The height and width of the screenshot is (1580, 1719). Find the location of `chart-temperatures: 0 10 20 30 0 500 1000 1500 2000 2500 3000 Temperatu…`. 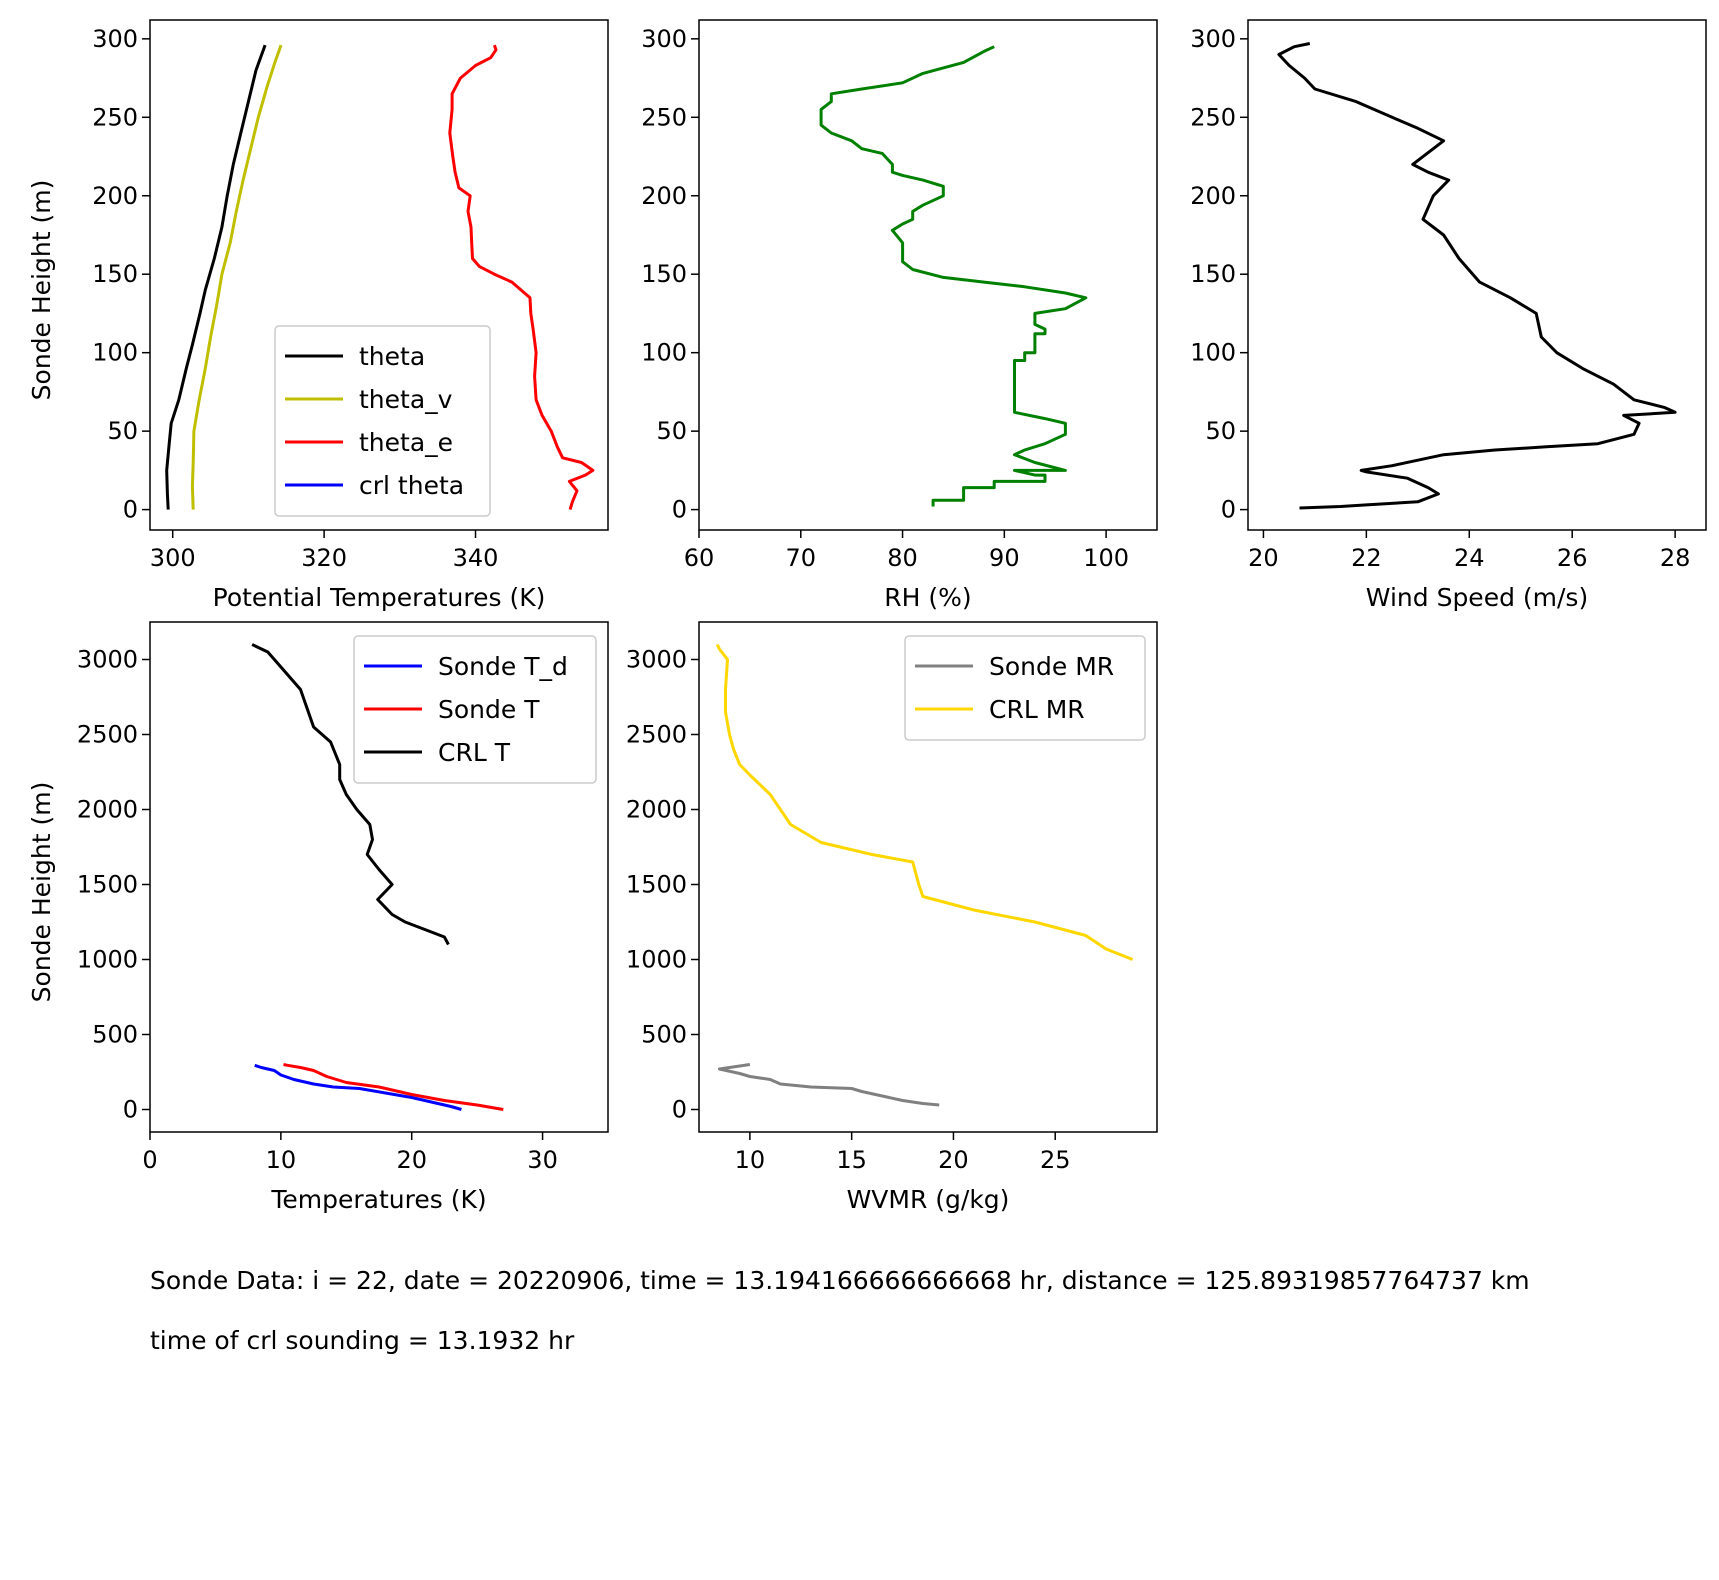

chart-temperatures: 0 10 20 30 0 500 1000 1500 2000 2500 3000 Temperatu… is located at coordinates (318, 917).